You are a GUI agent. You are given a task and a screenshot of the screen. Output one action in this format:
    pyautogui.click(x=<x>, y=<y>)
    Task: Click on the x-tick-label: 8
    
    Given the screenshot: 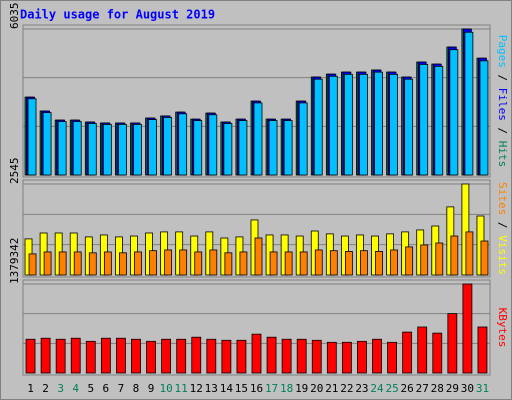 What is the action you would take?
    pyautogui.click(x=136, y=388)
    